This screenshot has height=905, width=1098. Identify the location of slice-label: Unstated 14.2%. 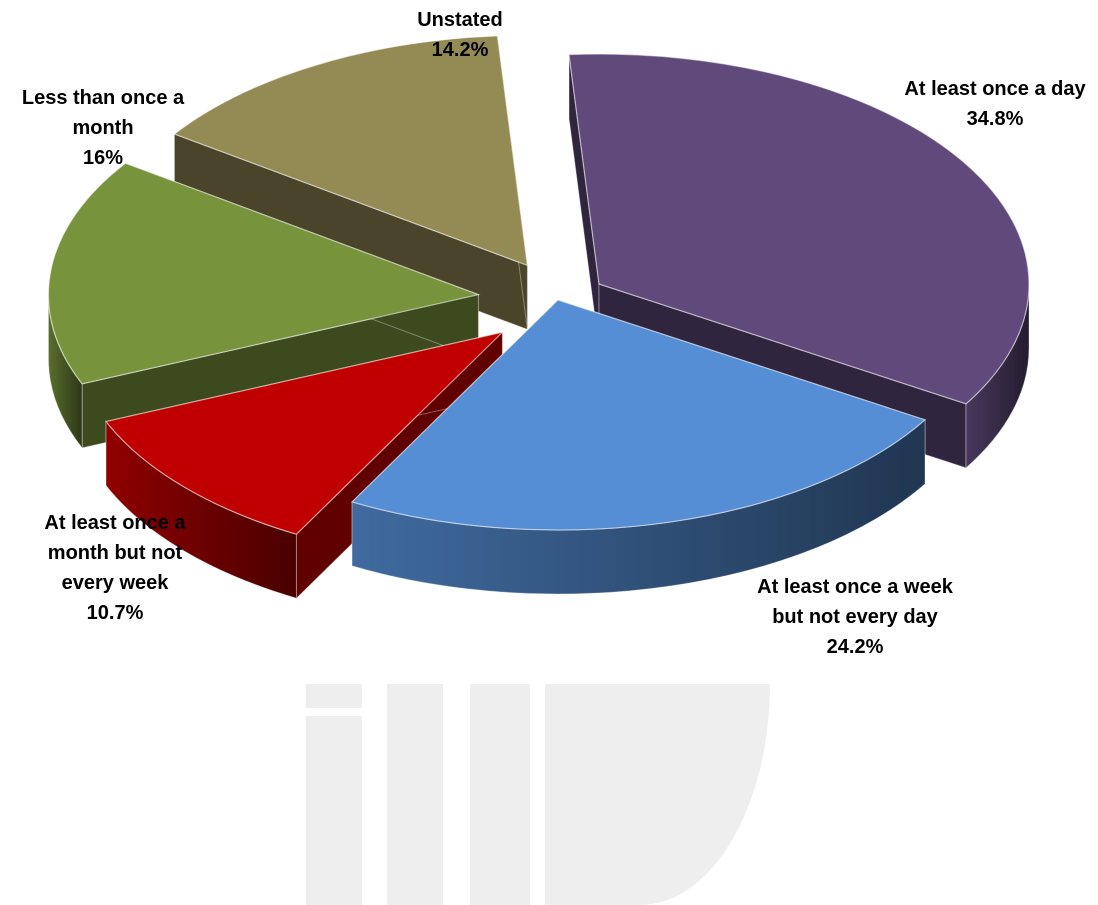
(460, 35).